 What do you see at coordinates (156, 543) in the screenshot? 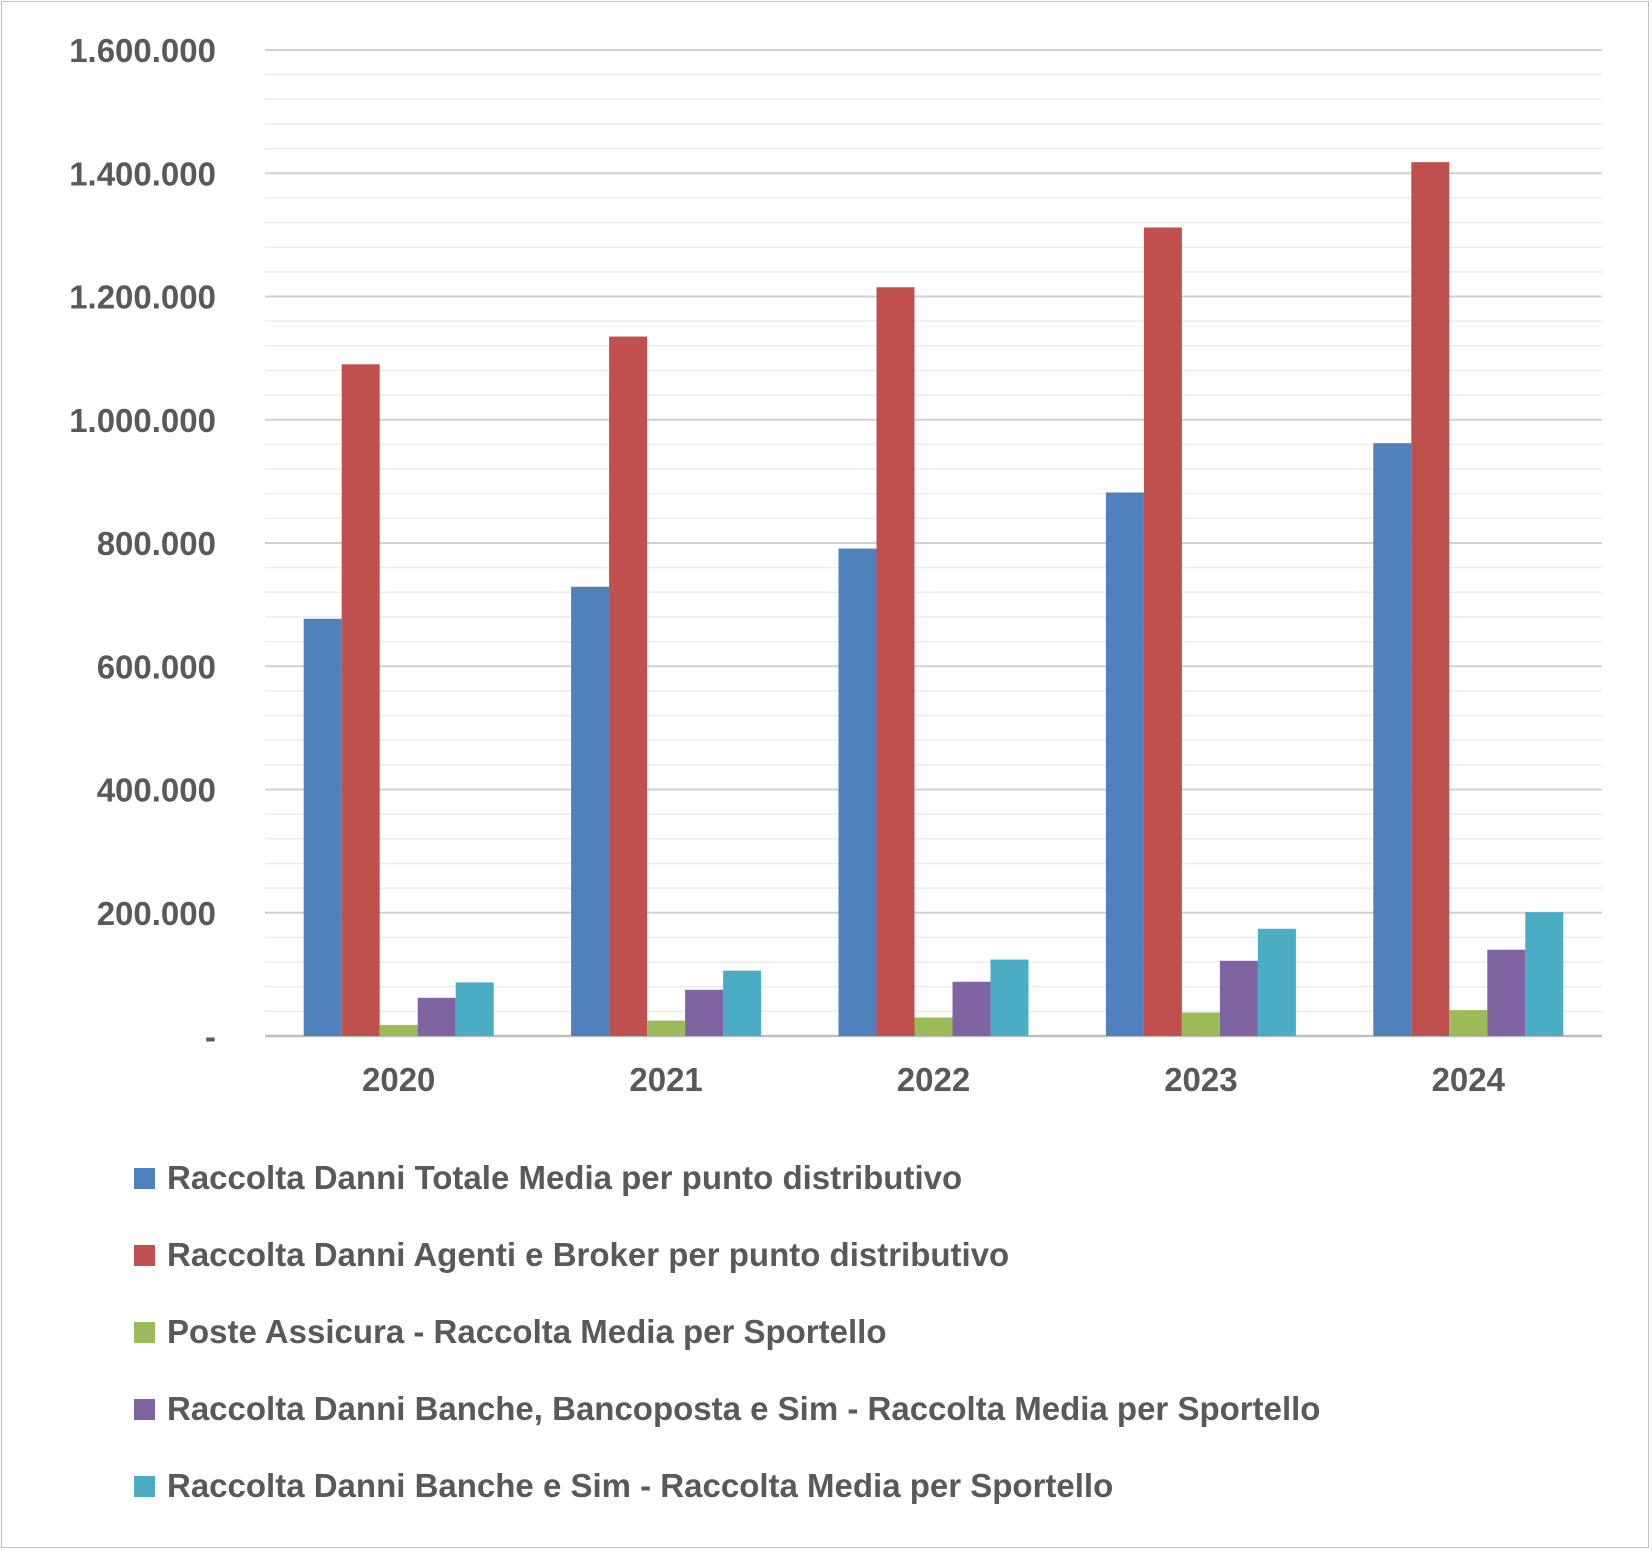
I see `y-tick-label: 800.000` at bounding box center [156, 543].